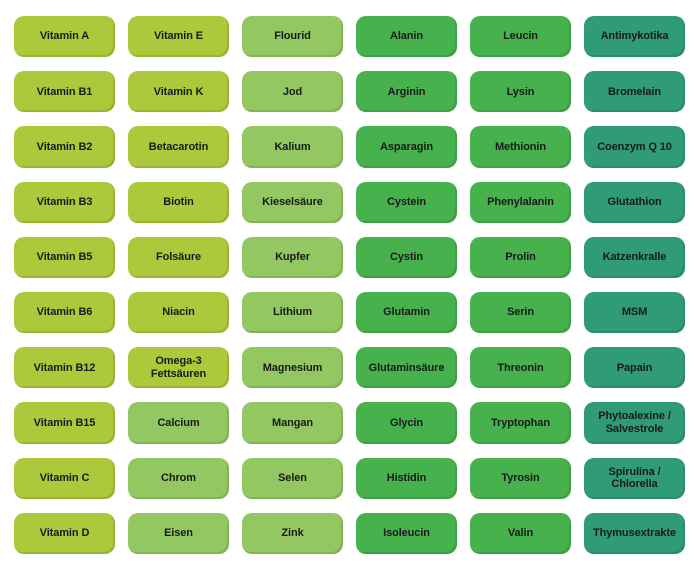 The width and height of the screenshot is (699, 583). Describe the element at coordinates (520, 368) in the screenshot. I see `nutrient-pill: Threonin` at that location.